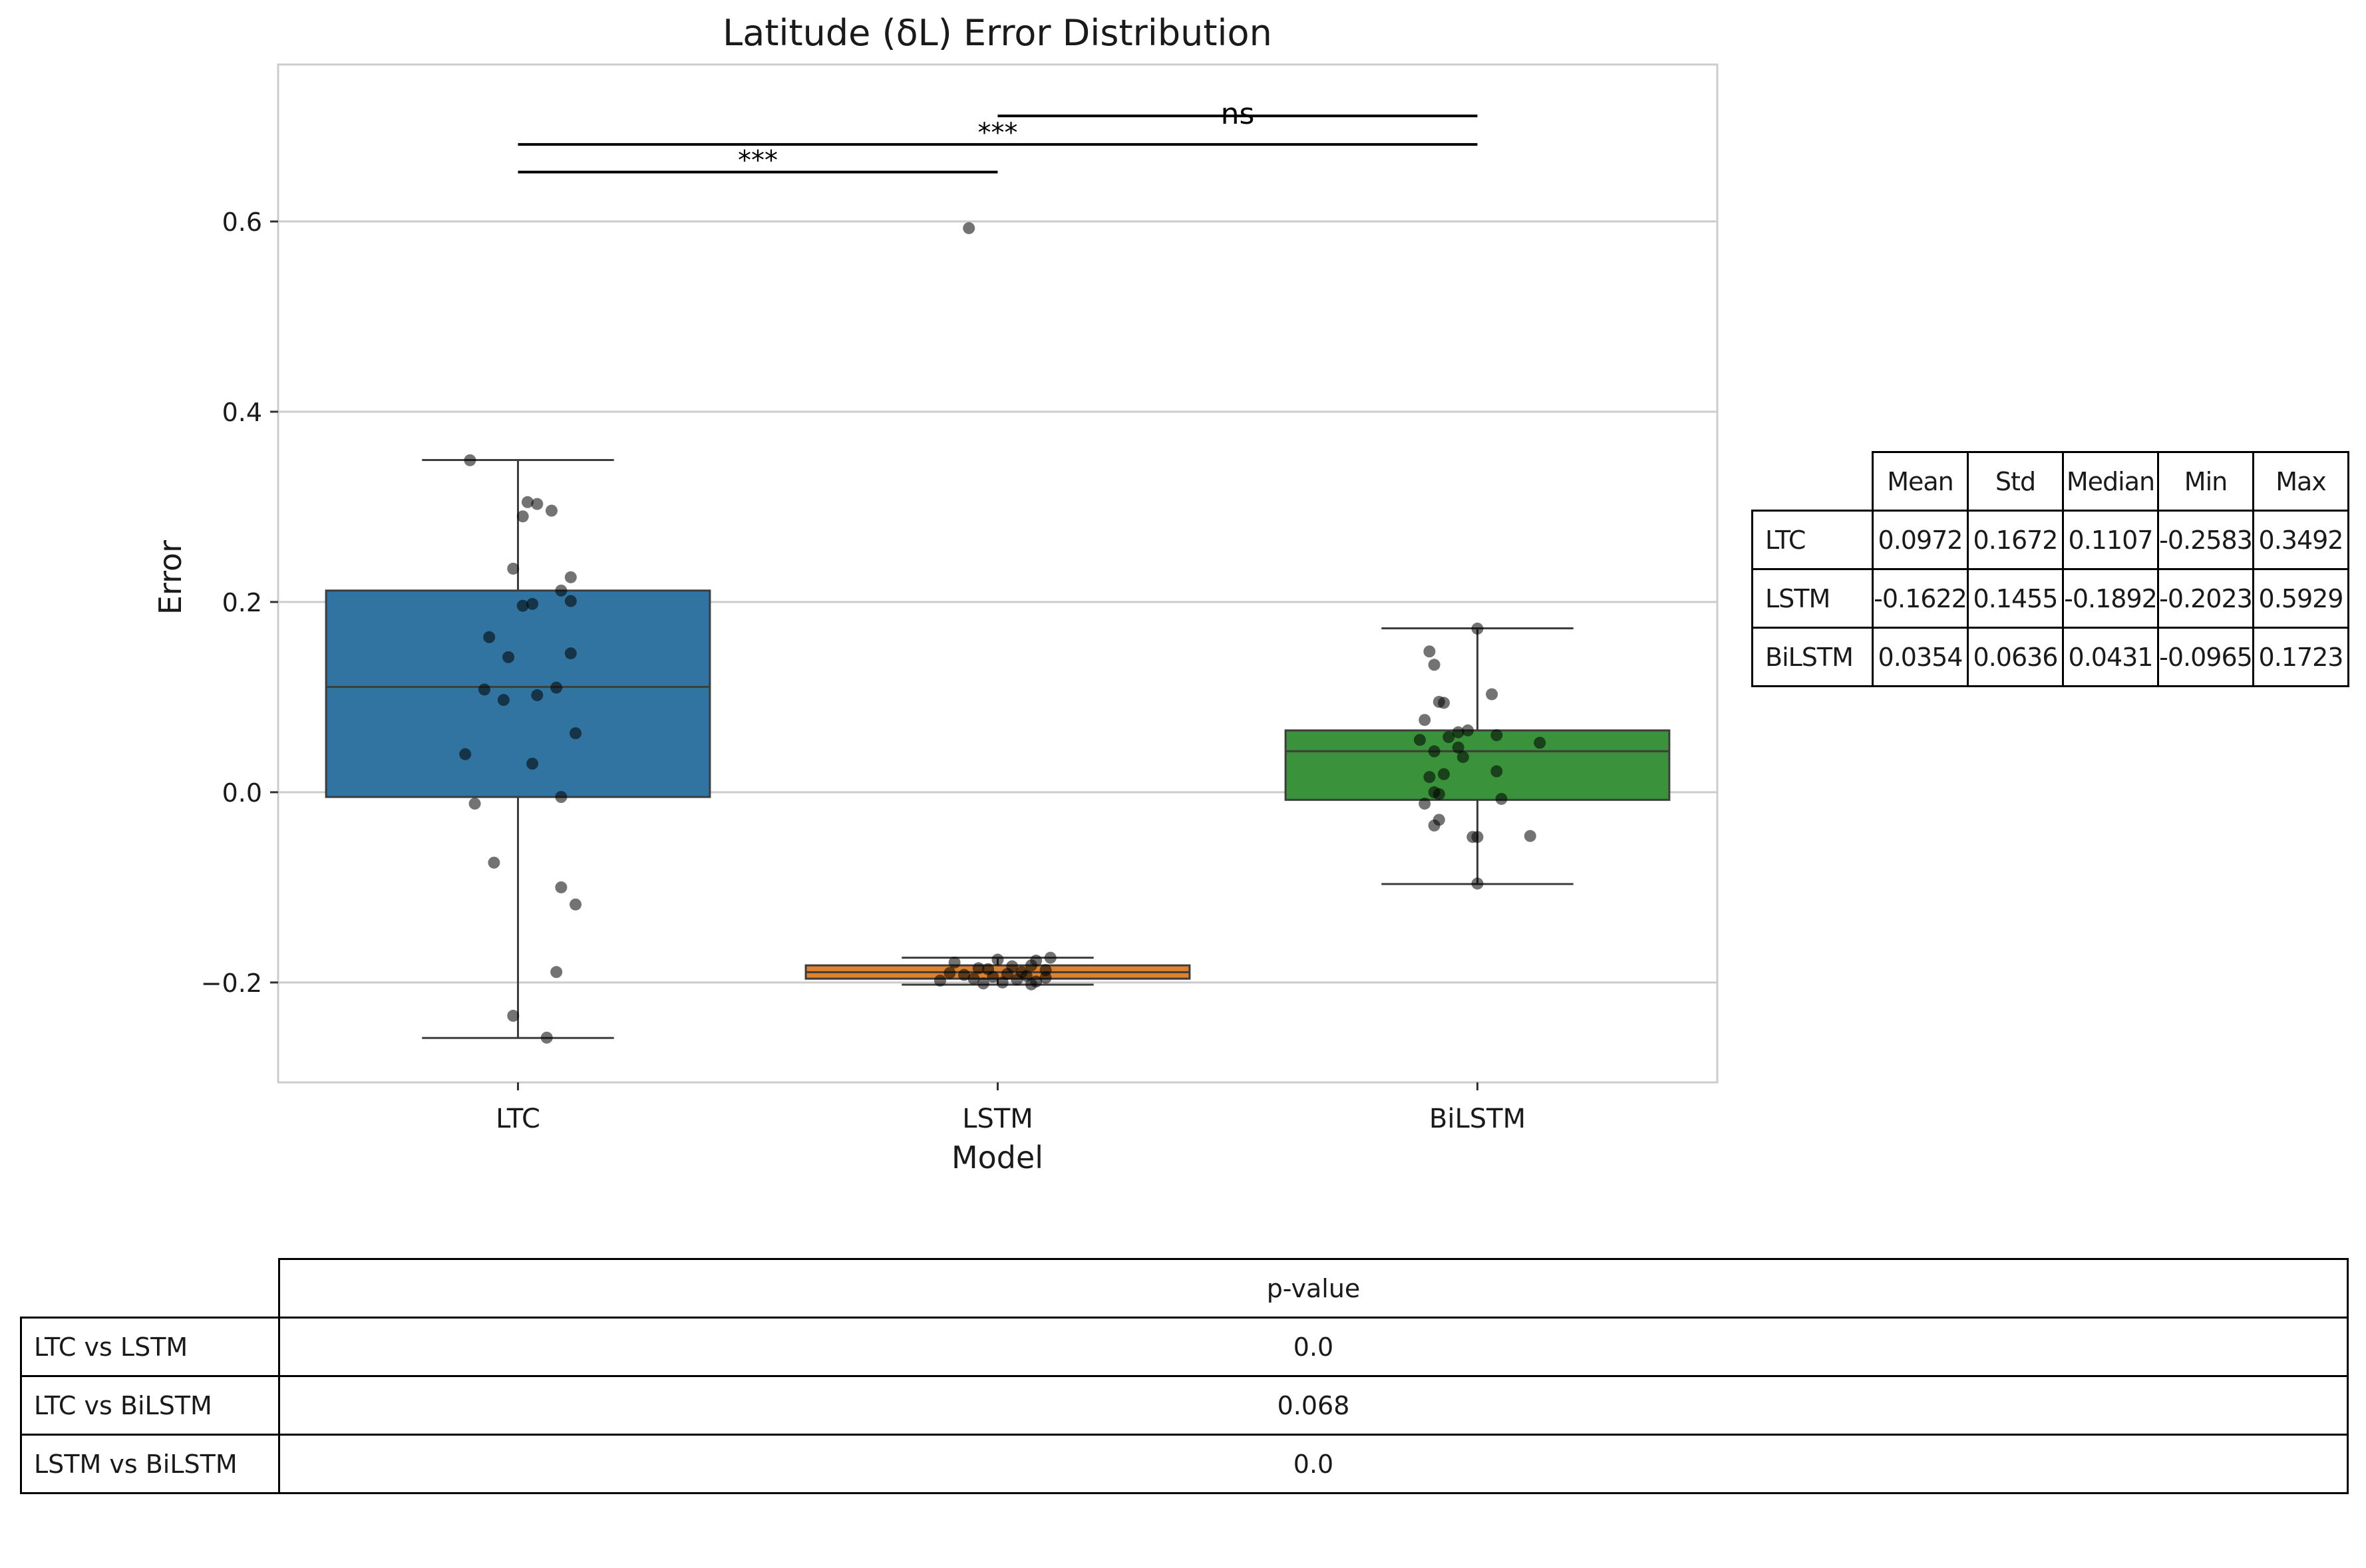  Describe the element at coordinates (2300, 598) in the screenshot. I see `stats-cell: 0.5929` at that location.